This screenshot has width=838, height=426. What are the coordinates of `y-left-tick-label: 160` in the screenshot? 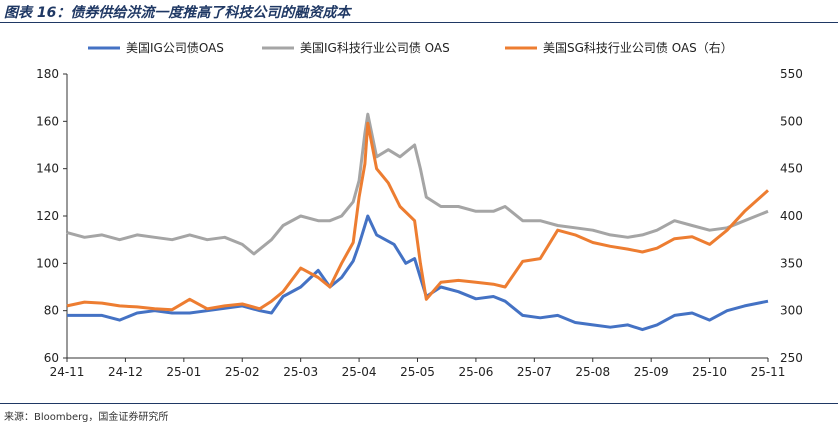 It's located at (47, 121).